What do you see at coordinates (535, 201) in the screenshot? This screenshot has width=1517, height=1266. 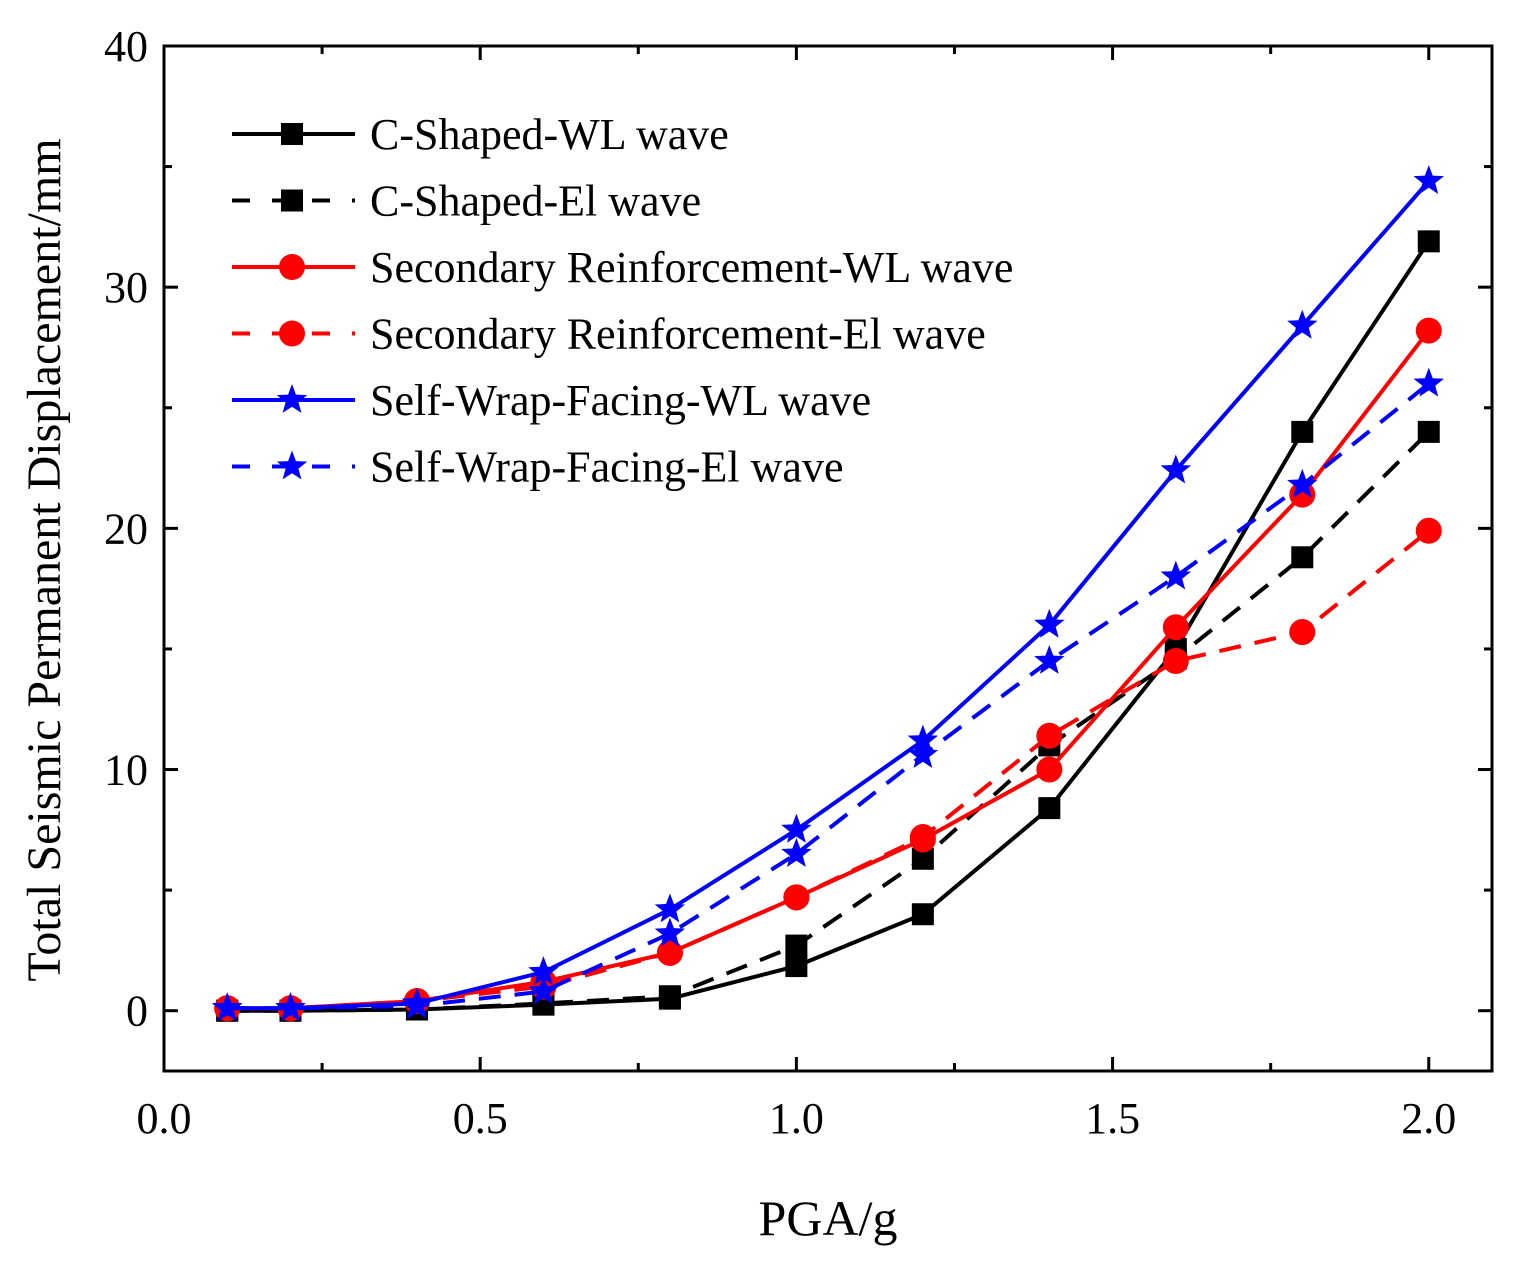 I see `legend-label: C-Shaped-El wave` at bounding box center [535, 201].